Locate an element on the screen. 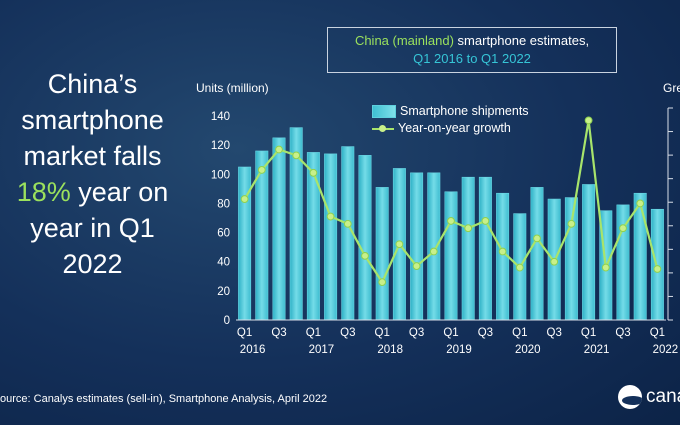 The image size is (680, 425). legend-label-shipments: Smartphone shipments is located at coordinates (464, 111).